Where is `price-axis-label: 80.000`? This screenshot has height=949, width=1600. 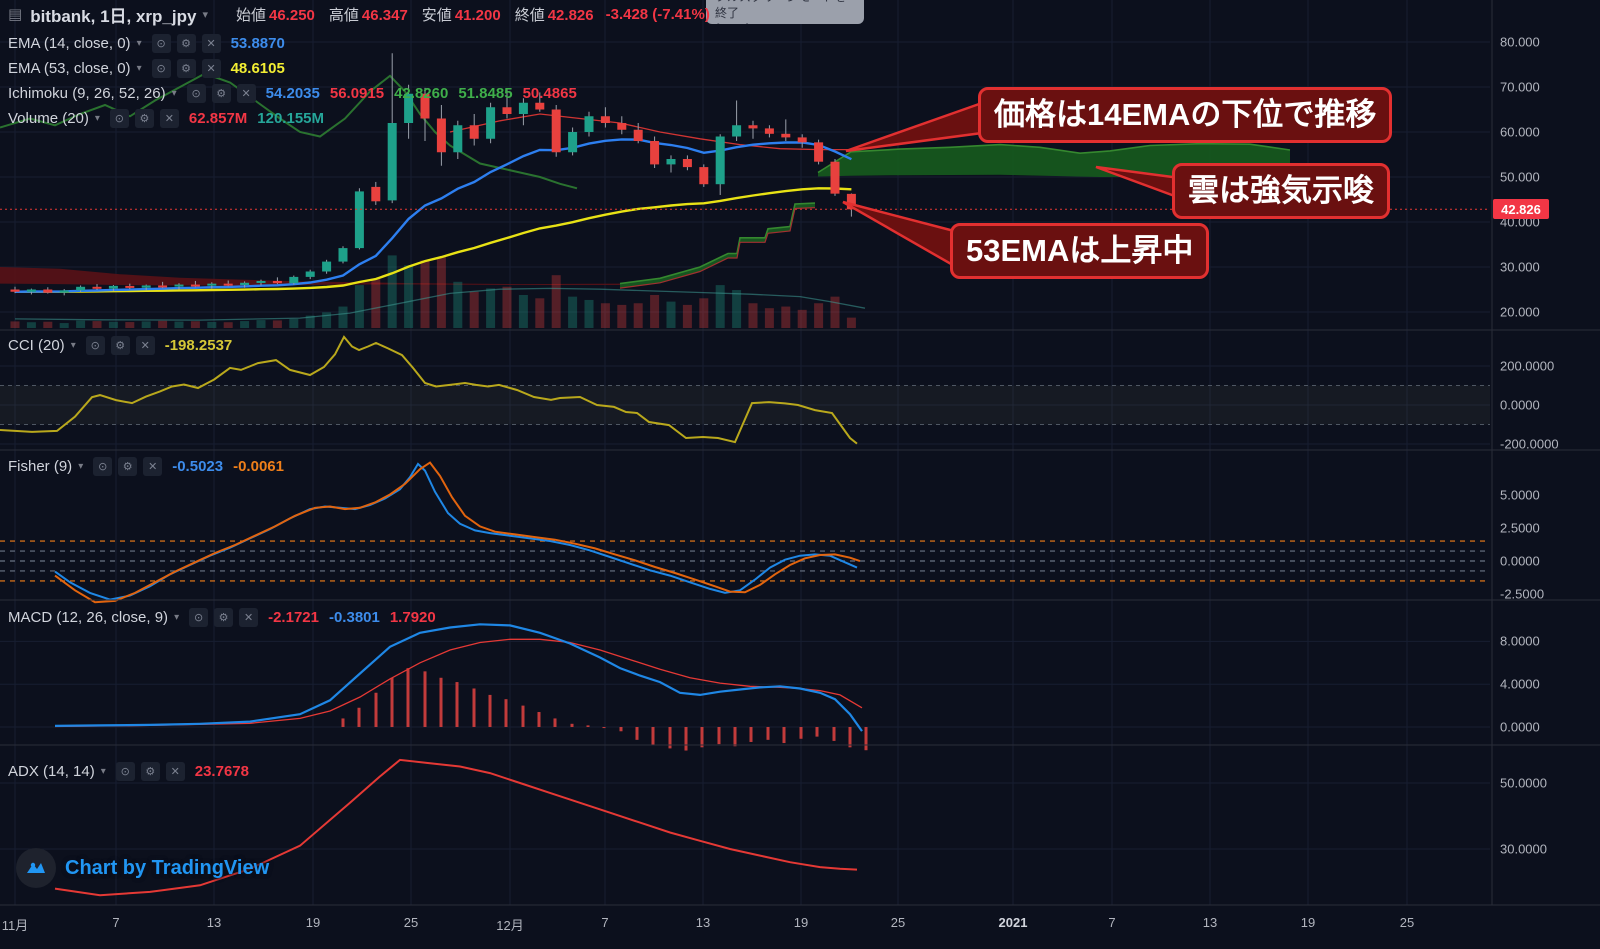
price-axis-label: 80.000 is located at coordinates (1520, 42).